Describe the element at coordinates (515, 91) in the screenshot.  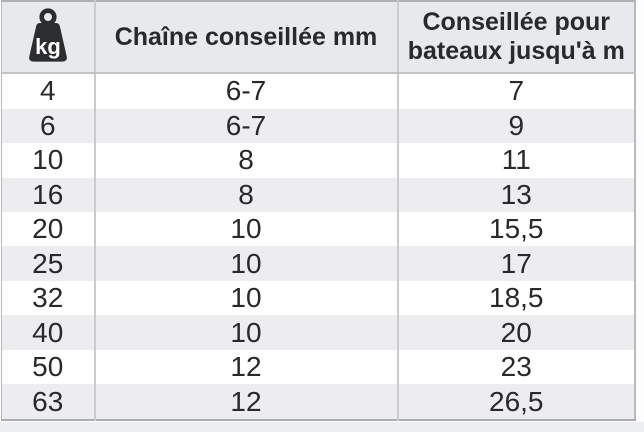
I see `cell-boat-length-m: 7` at that location.